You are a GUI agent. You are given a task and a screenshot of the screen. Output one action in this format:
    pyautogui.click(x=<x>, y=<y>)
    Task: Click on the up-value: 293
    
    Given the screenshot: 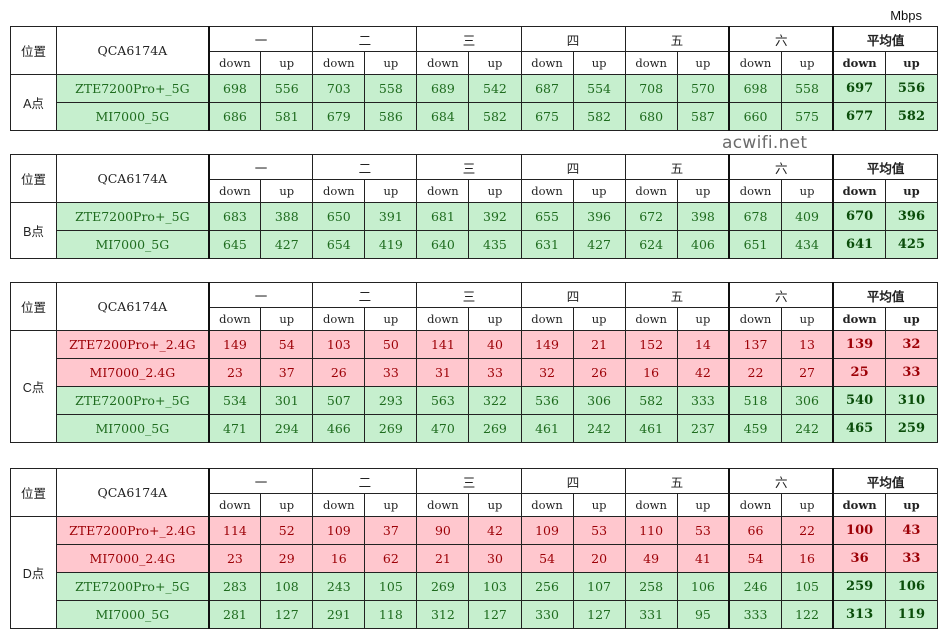 What is the action you would take?
    pyautogui.click(x=391, y=400)
    